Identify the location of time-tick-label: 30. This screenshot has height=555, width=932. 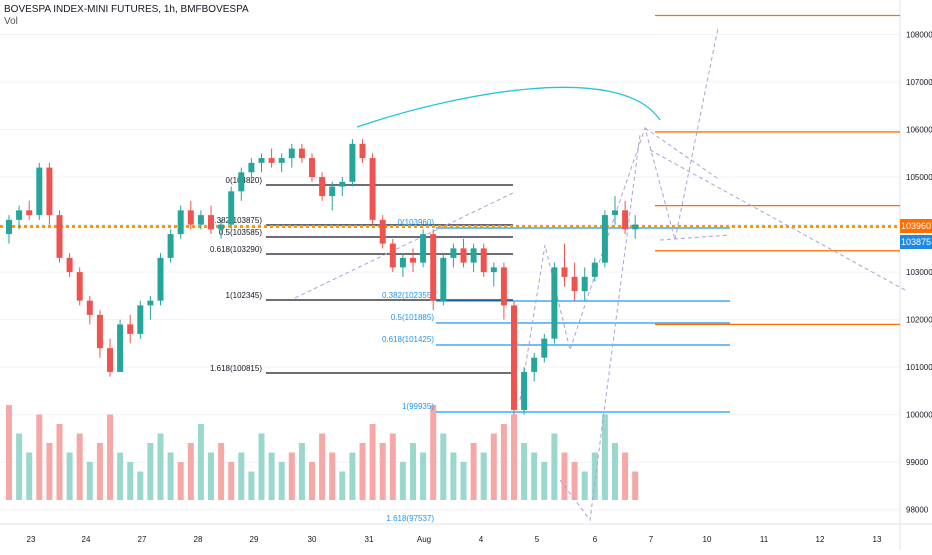
(312, 539).